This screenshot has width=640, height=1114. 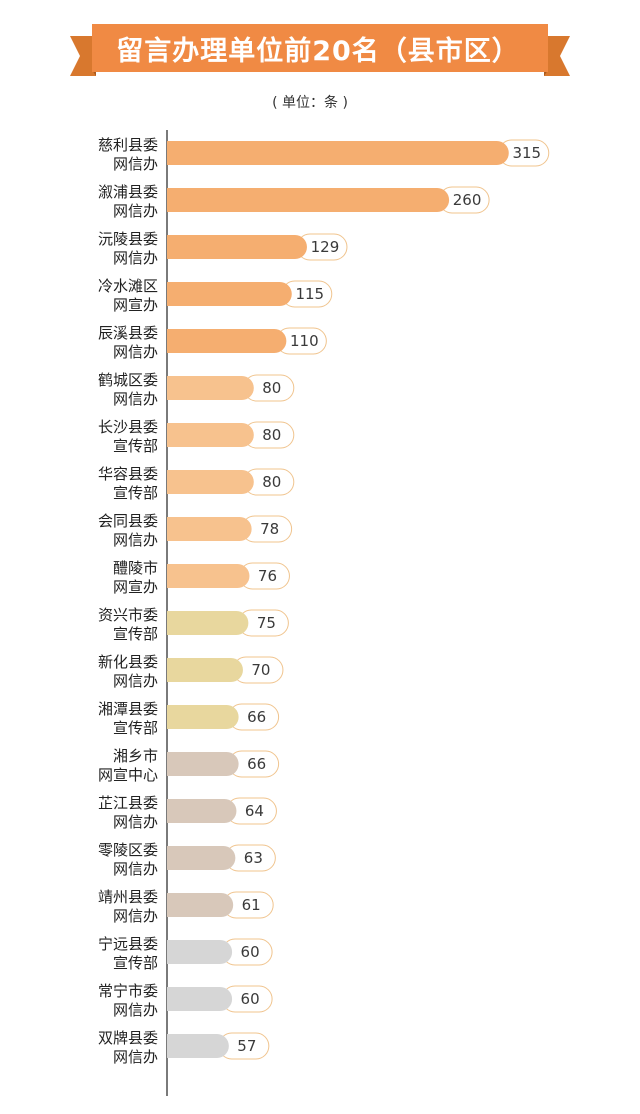 What do you see at coordinates (128, 380) in the screenshot?
I see `category-label: 鹤城区委` at bounding box center [128, 380].